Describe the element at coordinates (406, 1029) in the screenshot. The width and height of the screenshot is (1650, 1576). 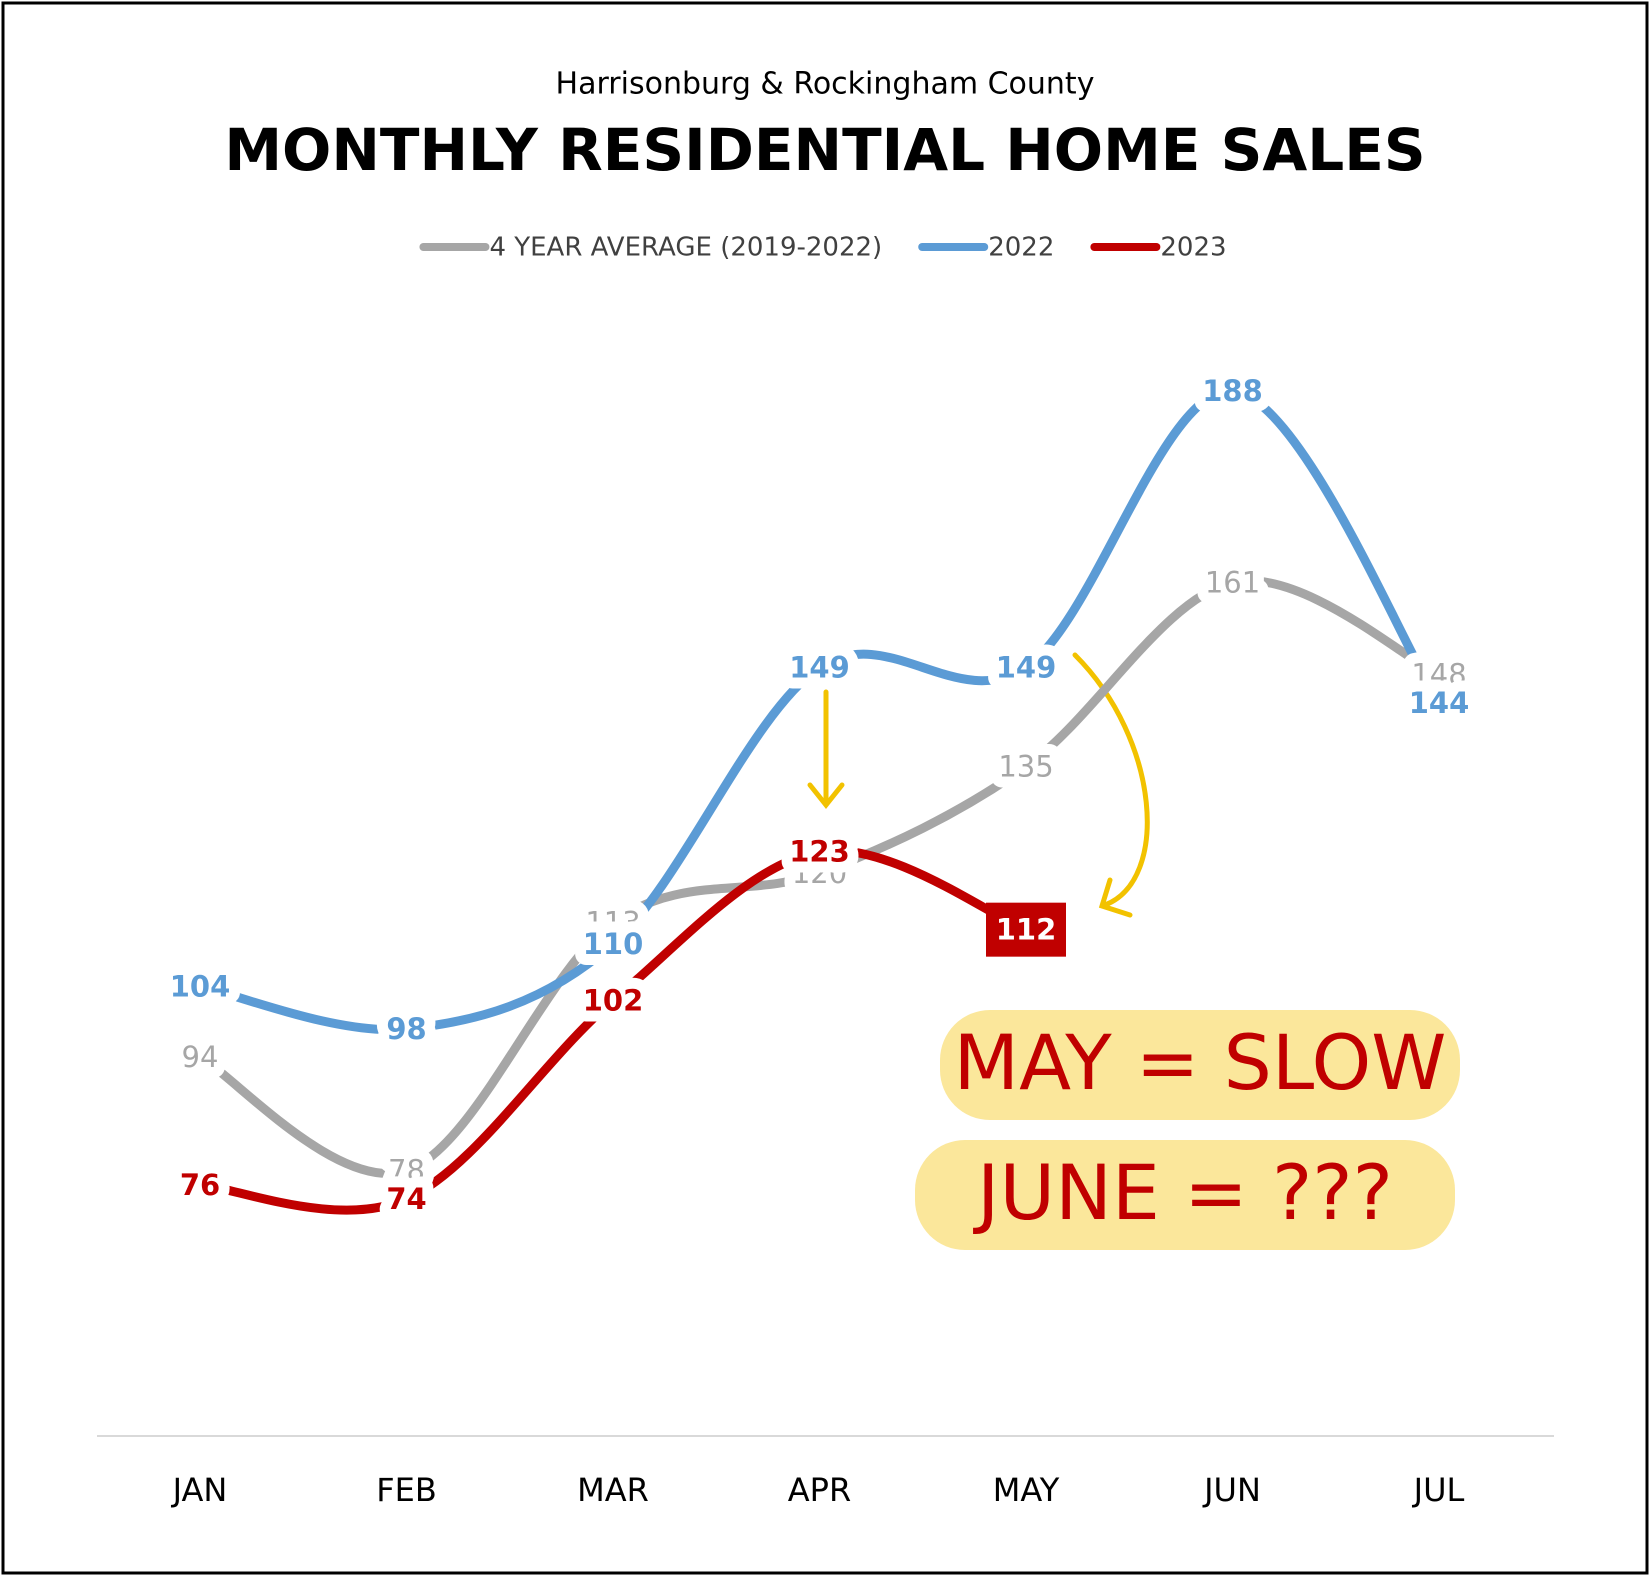
I see `data-label: 98` at that location.